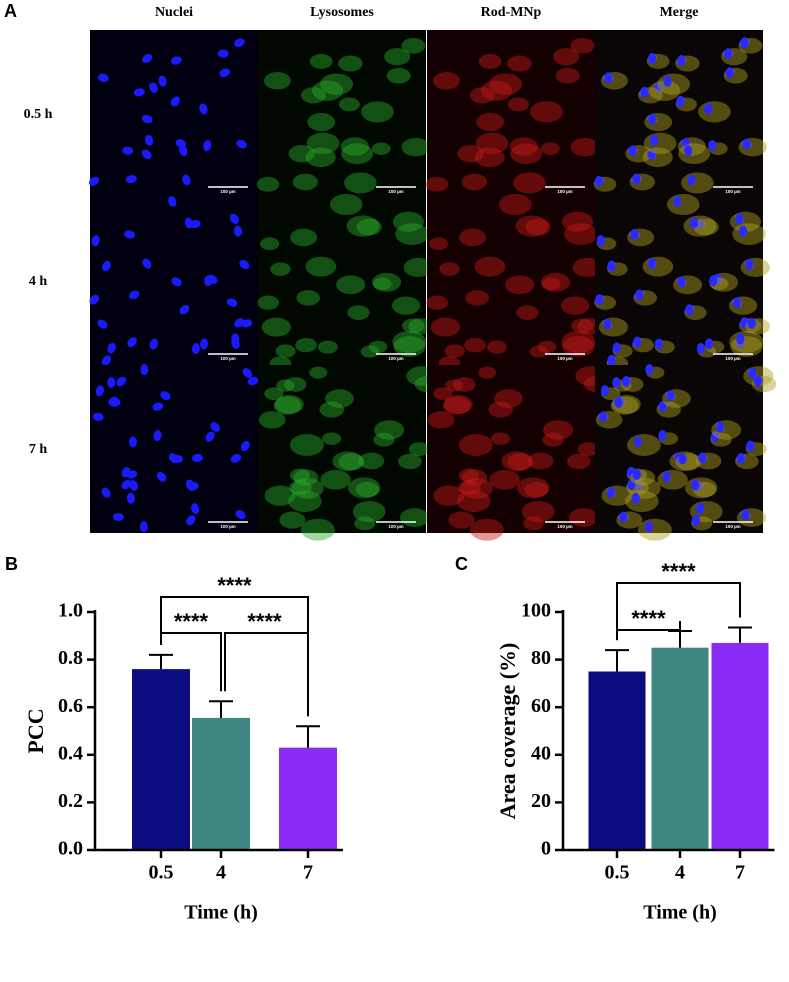  Describe the element at coordinates (70, 849) in the screenshot. I see `y-tick-label: 0.0` at that location.